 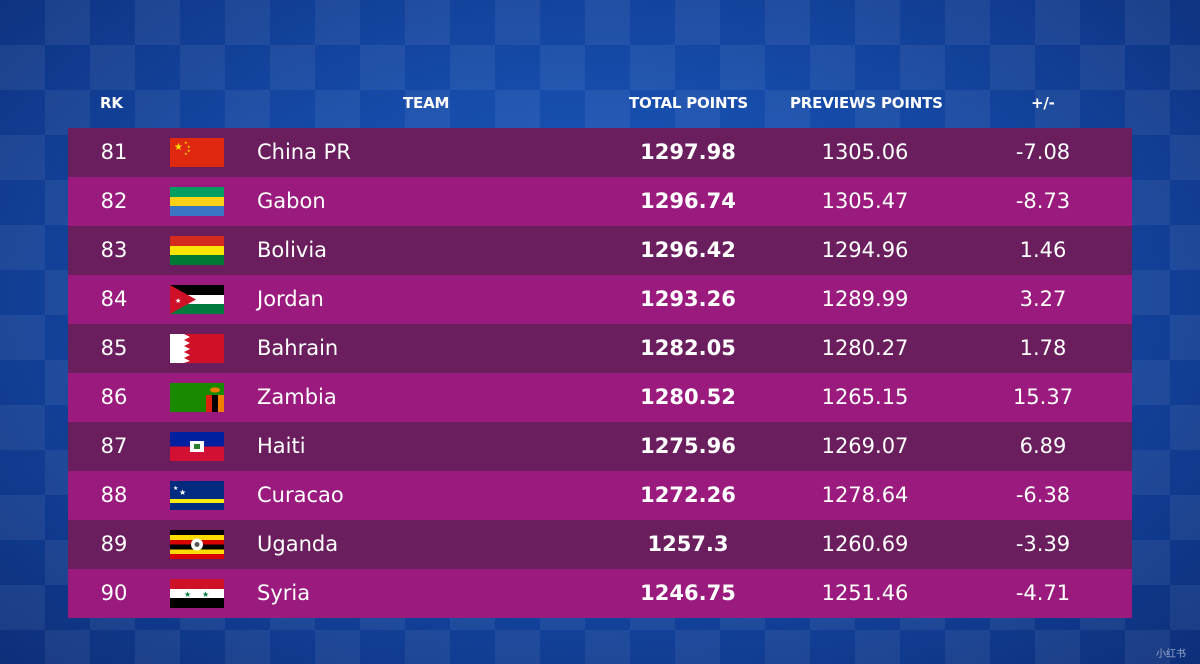 I want to click on team-name: Bolivia, so click(x=292, y=250).